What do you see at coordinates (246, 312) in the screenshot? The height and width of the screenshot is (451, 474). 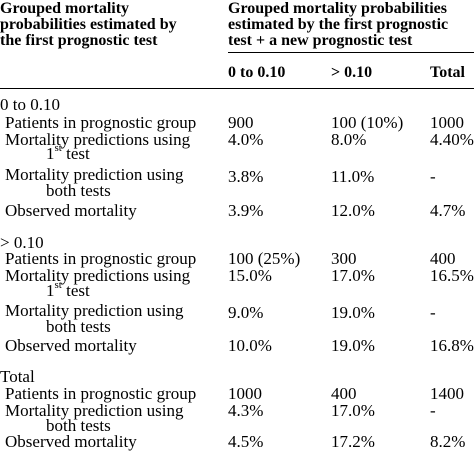 I see `cell-low: 9.0%` at bounding box center [246, 312].